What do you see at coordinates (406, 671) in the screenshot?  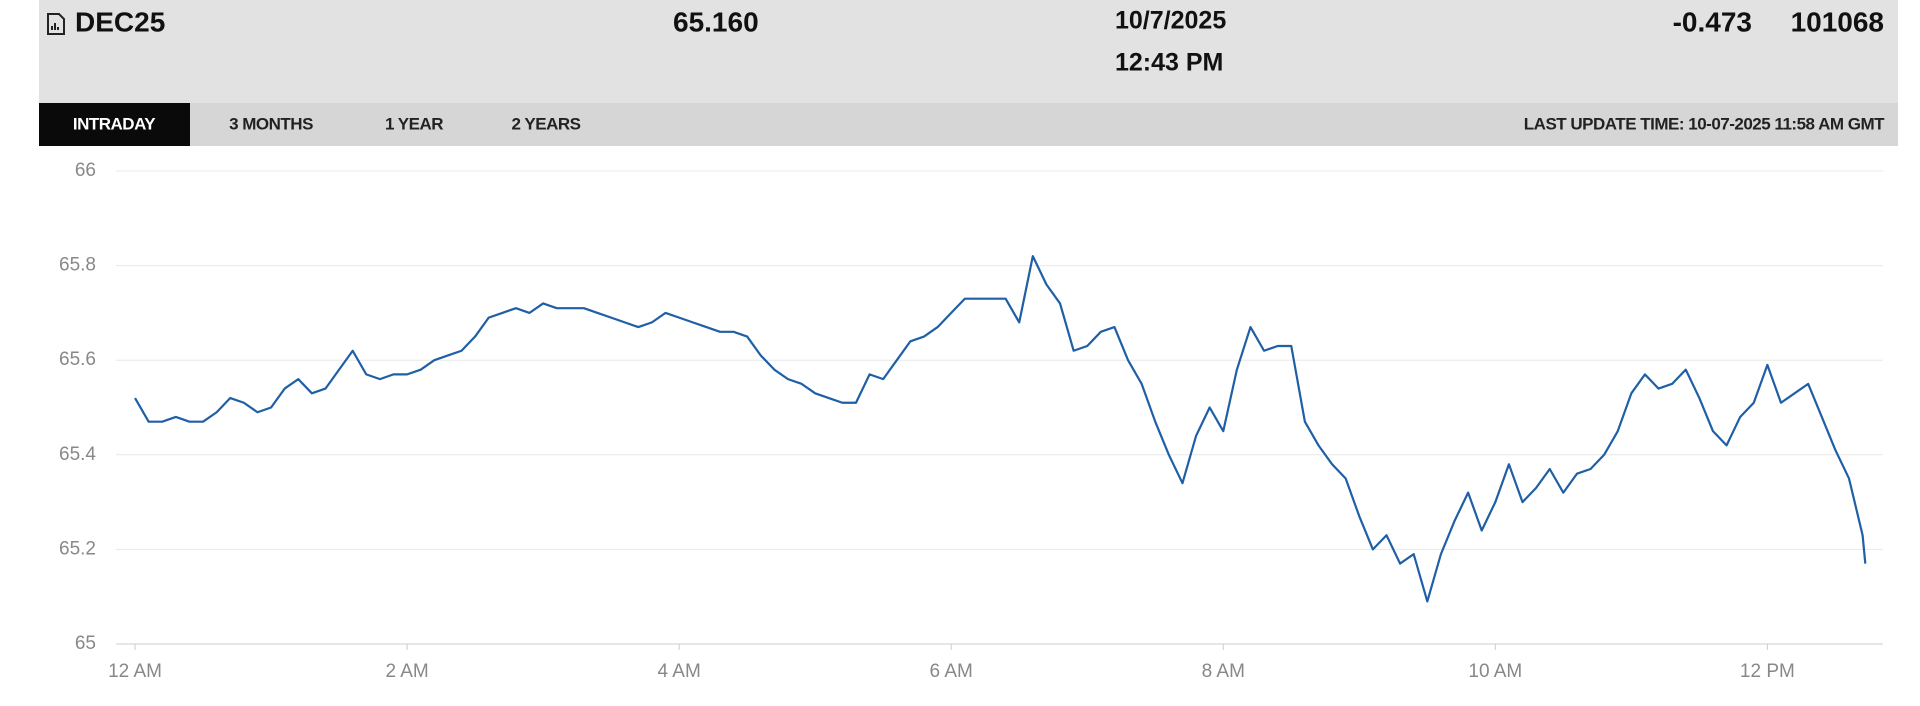 I see `x-tick-label: 2 AM` at bounding box center [406, 671].